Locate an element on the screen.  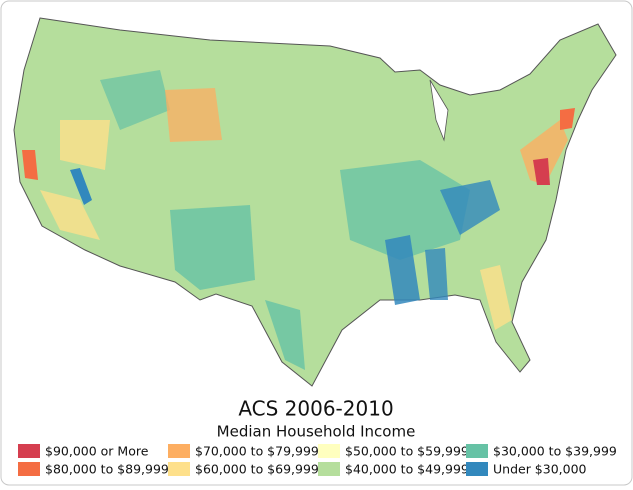
legend-label: Under $30,000 is located at coordinates (540, 469).